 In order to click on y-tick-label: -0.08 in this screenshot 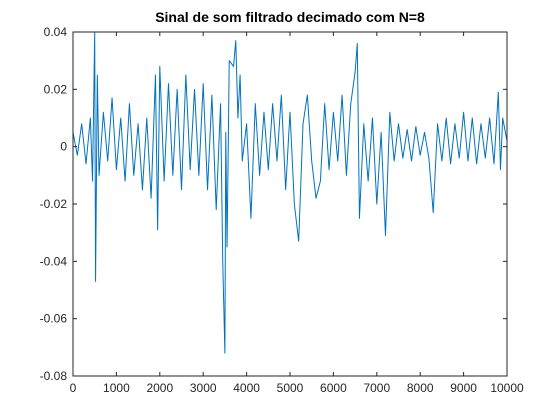, I will do `click(54, 376)`.